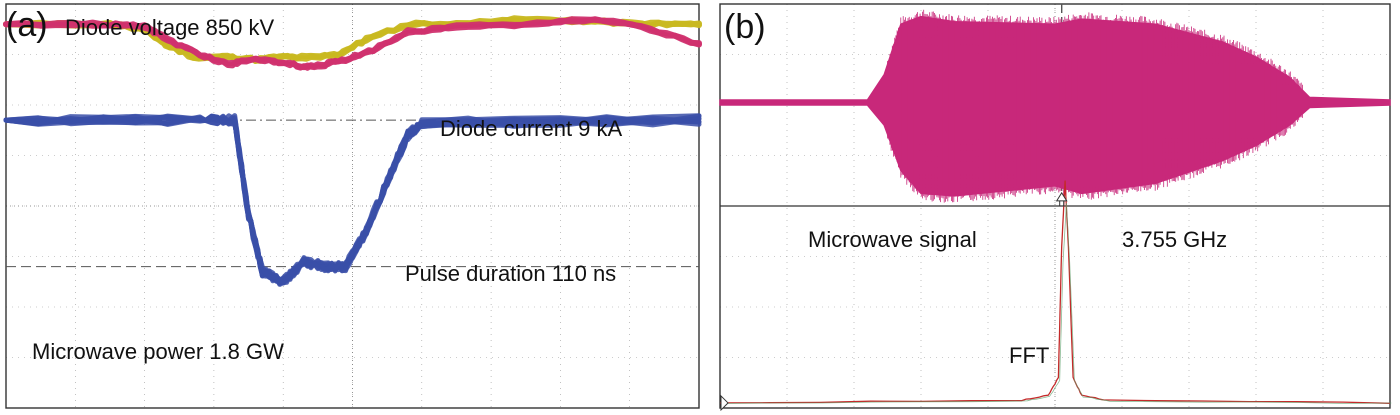 The image size is (1400, 415). I want to click on voltage-annotation: Diode voltage 850 kV, so click(170, 27).